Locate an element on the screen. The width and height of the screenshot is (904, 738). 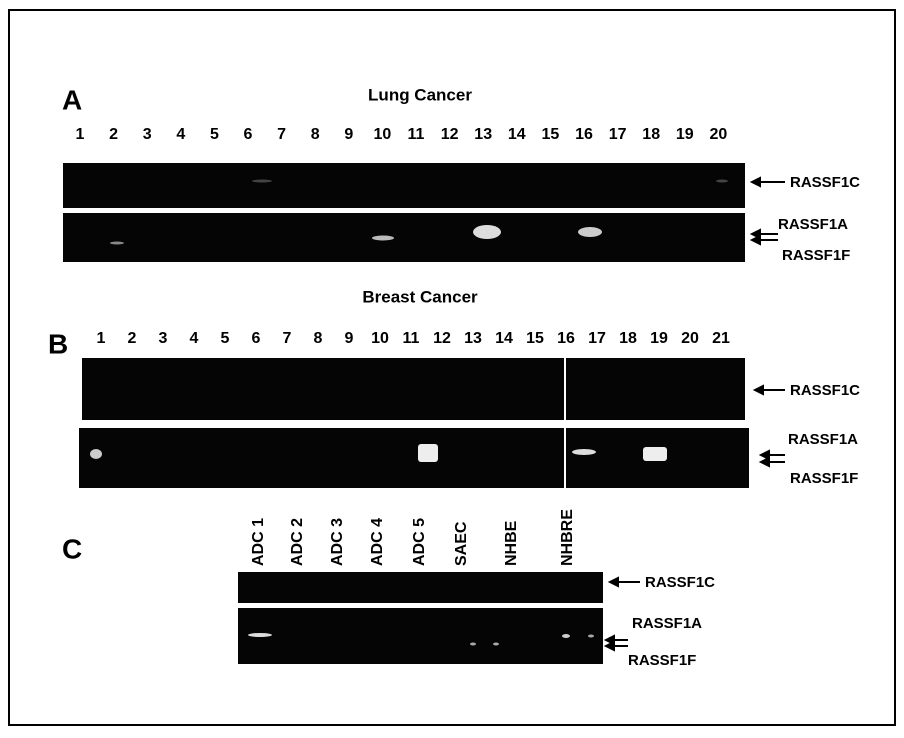
lane-label: 21 is located at coordinates (721, 338).